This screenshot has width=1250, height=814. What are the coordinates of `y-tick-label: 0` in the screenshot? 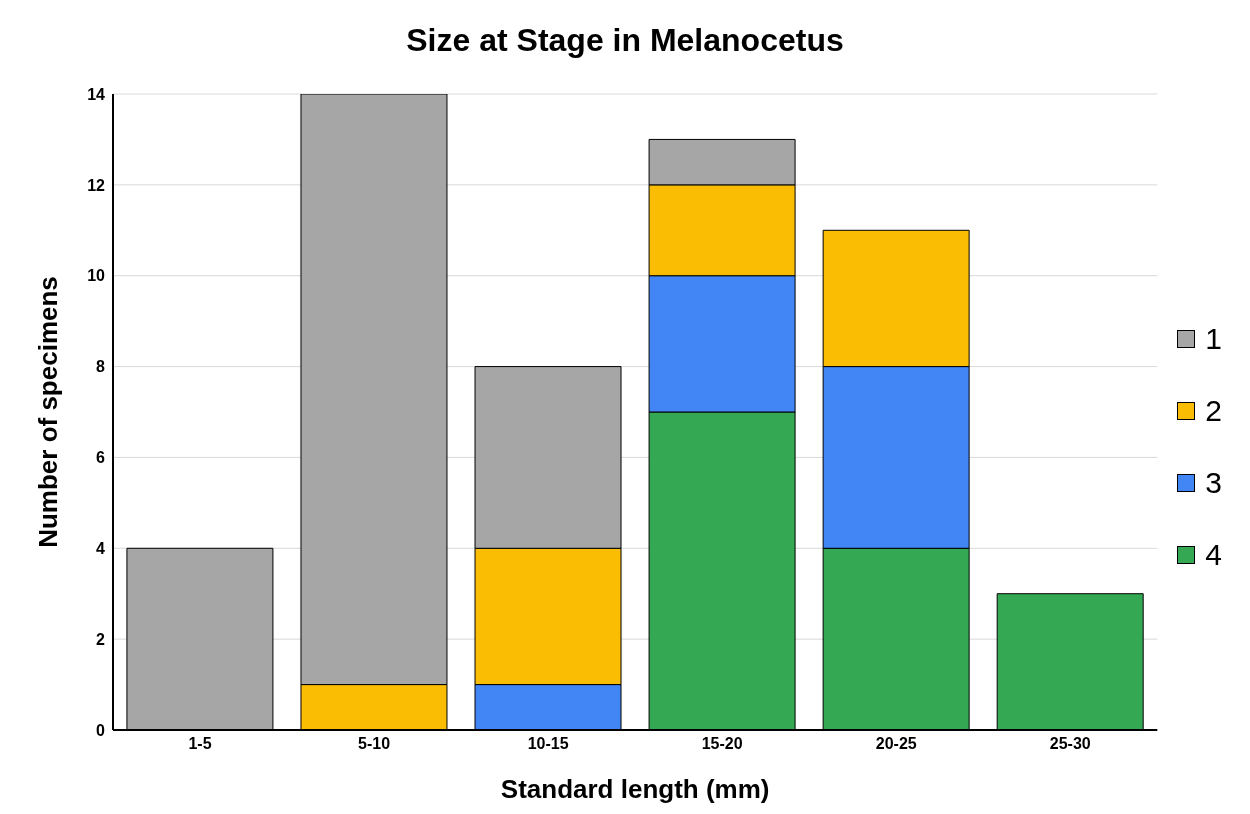 It's located at (101, 730).